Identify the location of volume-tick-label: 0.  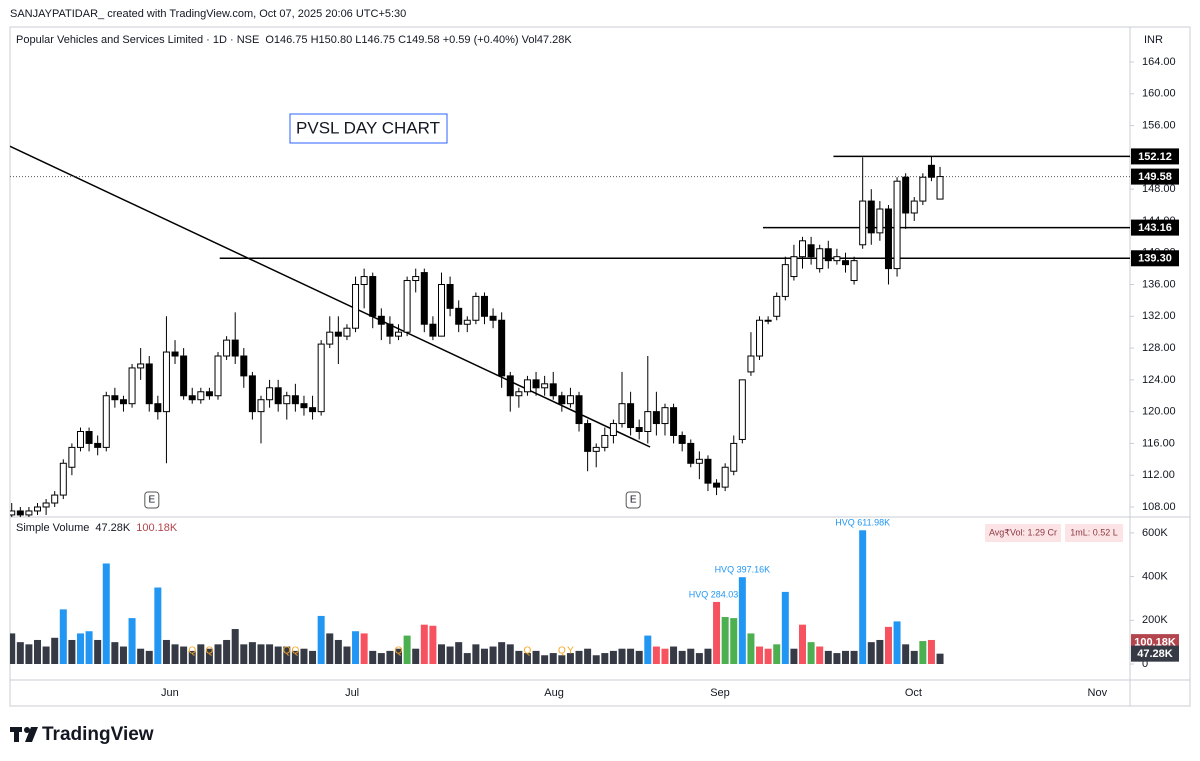
(1145, 664).